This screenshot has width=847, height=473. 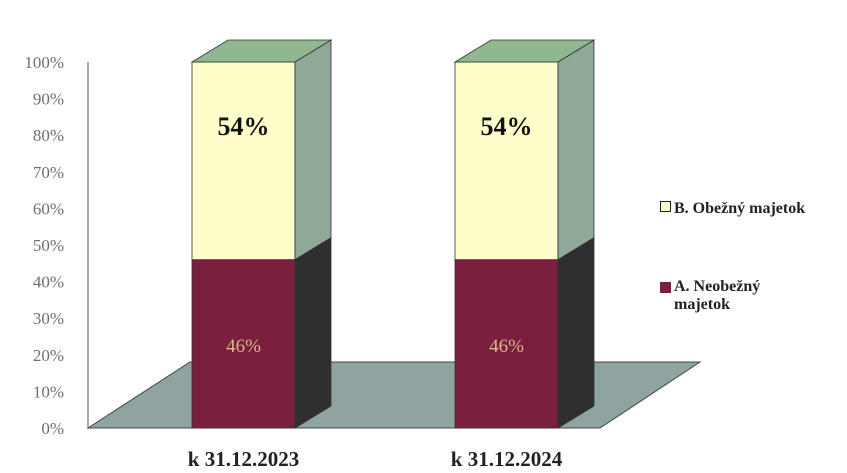 I want to click on x-axis-categories: k 31.12.2023 k 31.12.2024, so click(x=375, y=459).